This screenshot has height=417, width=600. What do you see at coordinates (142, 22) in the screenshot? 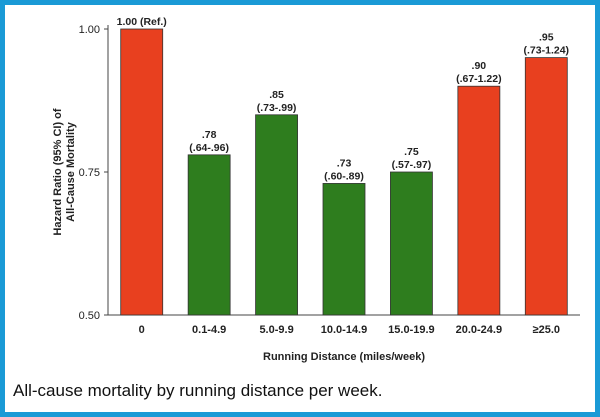
I see `data-label: 1.00 (Ref.)` at bounding box center [142, 22].